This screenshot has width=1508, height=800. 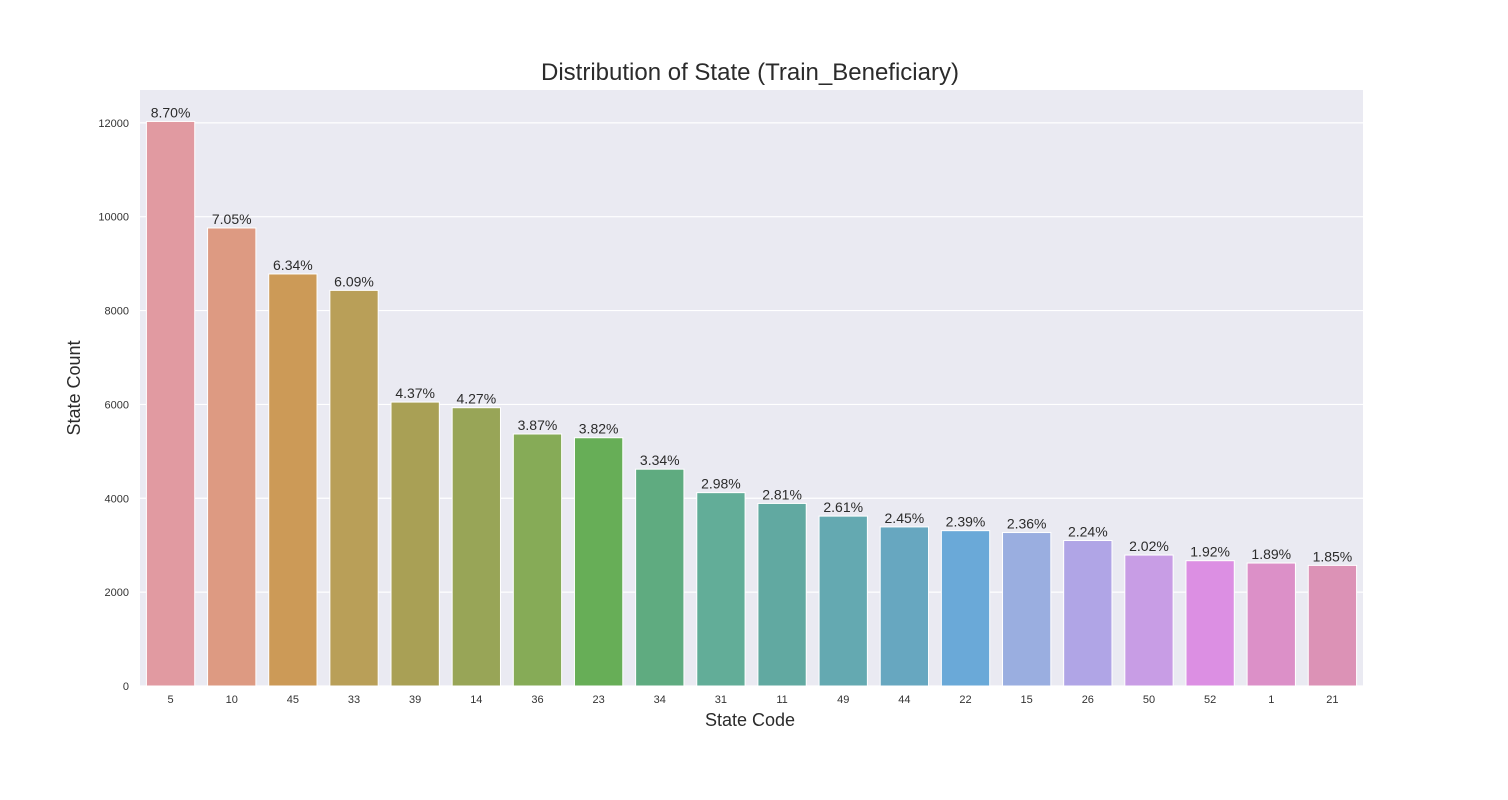 What do you see at coordinates (966, 522) in the screenshot?
I see `bar-value-label: 2.39%` at bounding box center [966, 522].